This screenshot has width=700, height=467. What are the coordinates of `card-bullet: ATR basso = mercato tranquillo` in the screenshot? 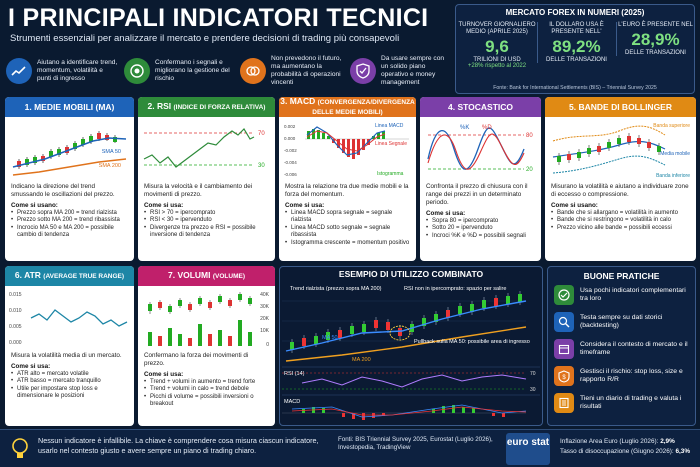 It's located at (69, 382).